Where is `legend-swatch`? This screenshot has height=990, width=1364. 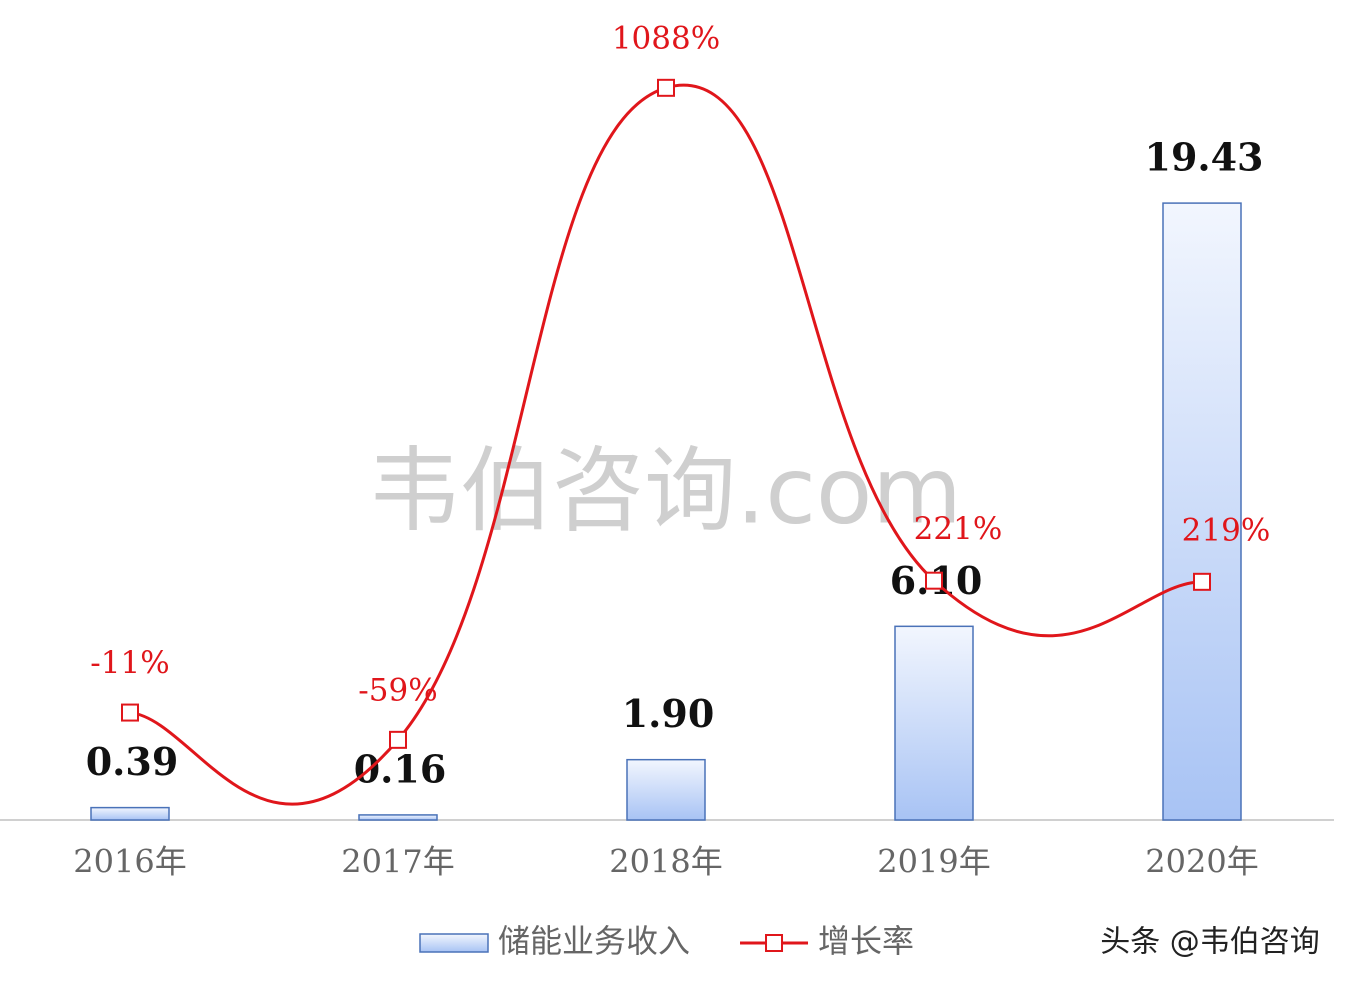 legend-swatch is located at coordinates (454, 943).